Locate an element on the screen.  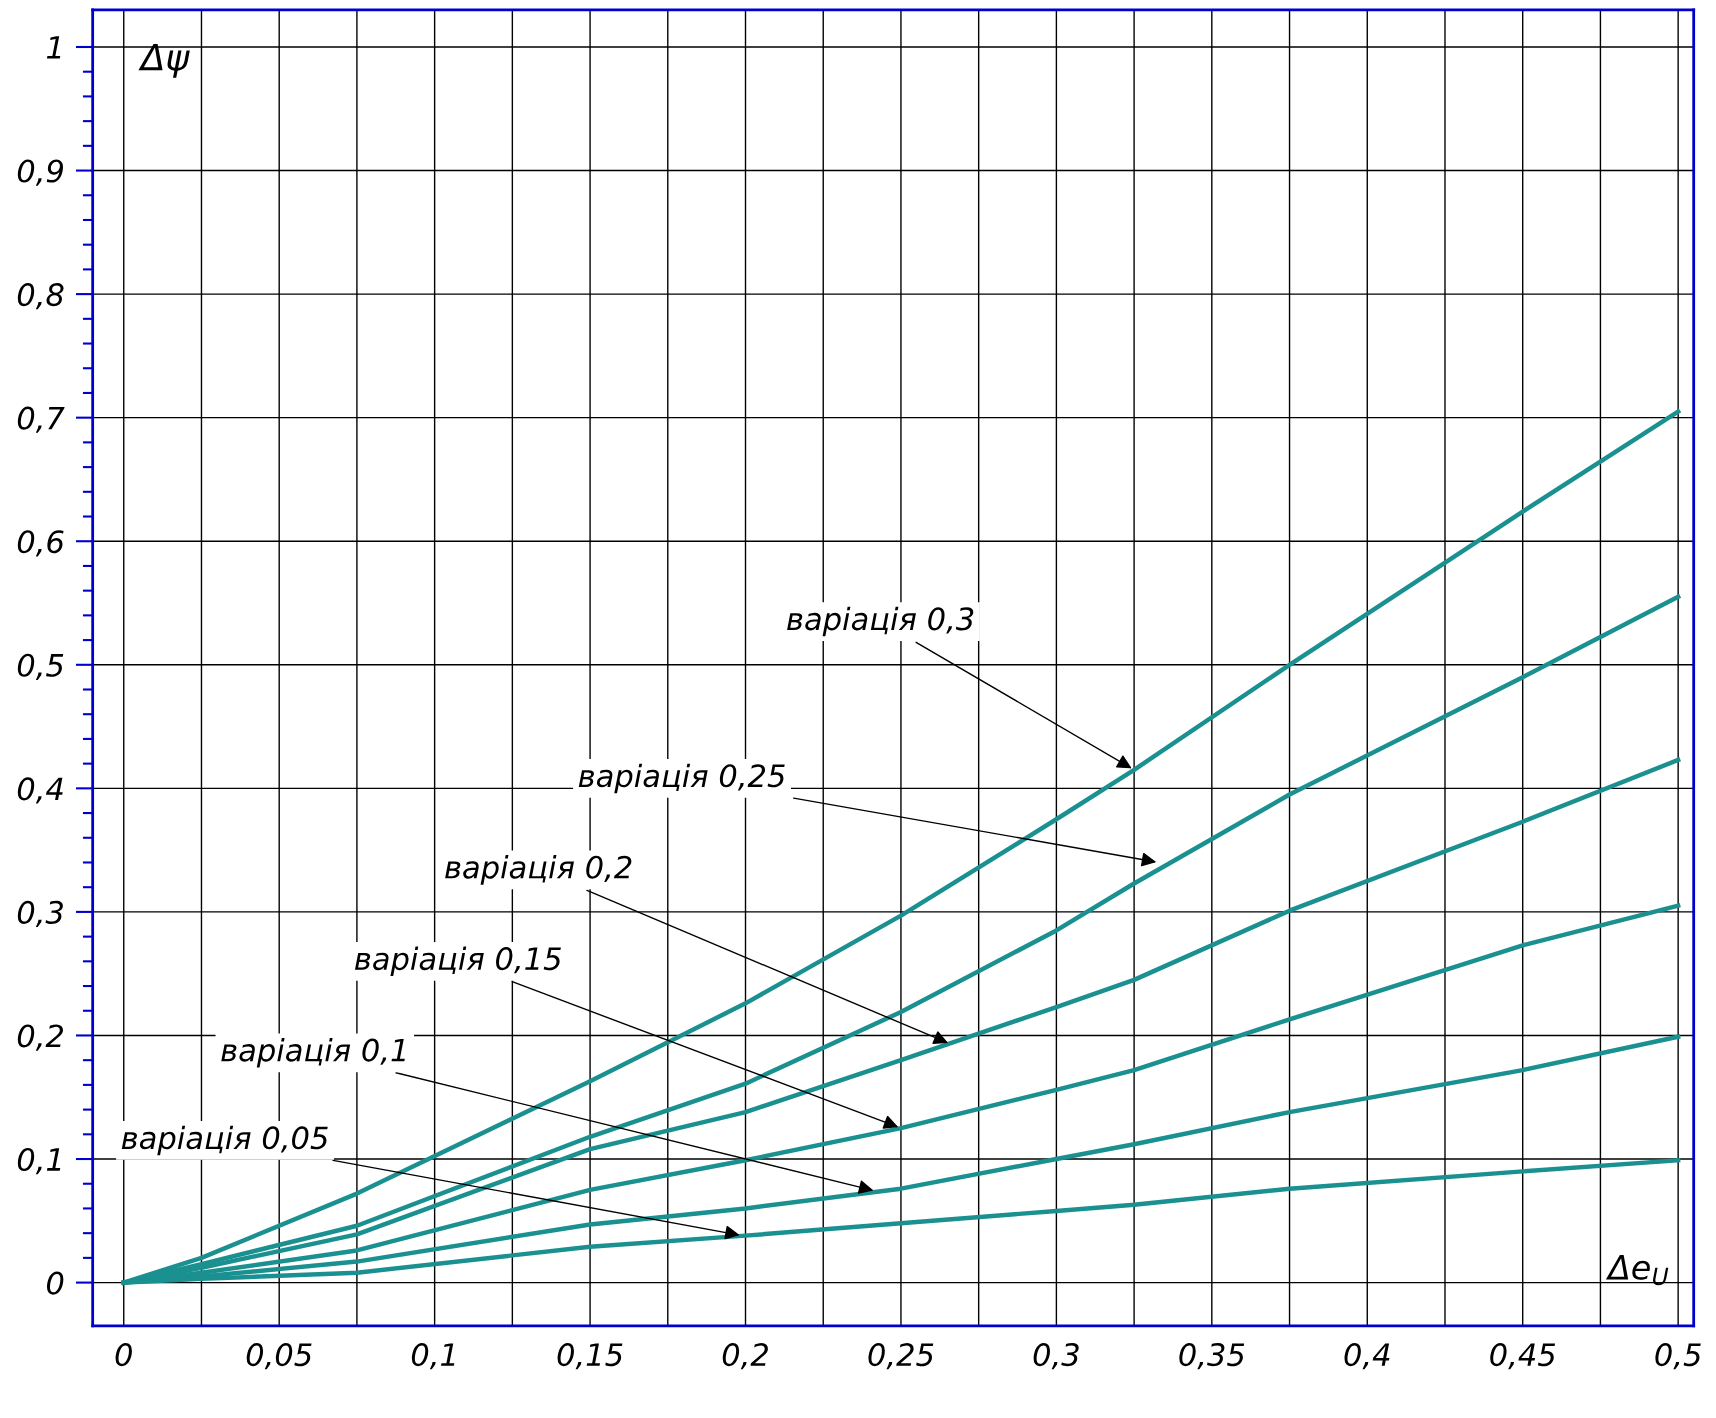
y-tick-label: 0,6 is located at coordinates (40, 543).